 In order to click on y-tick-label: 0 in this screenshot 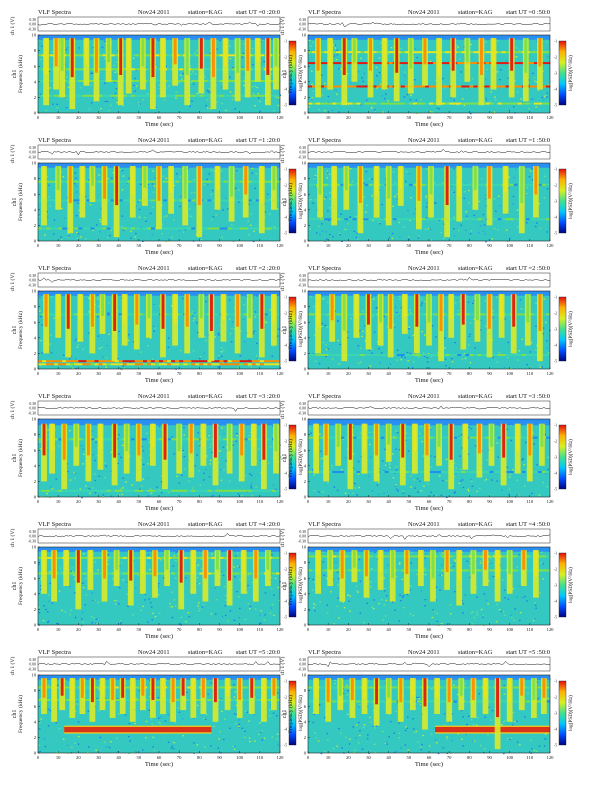, I will do `click(305, 369)`.